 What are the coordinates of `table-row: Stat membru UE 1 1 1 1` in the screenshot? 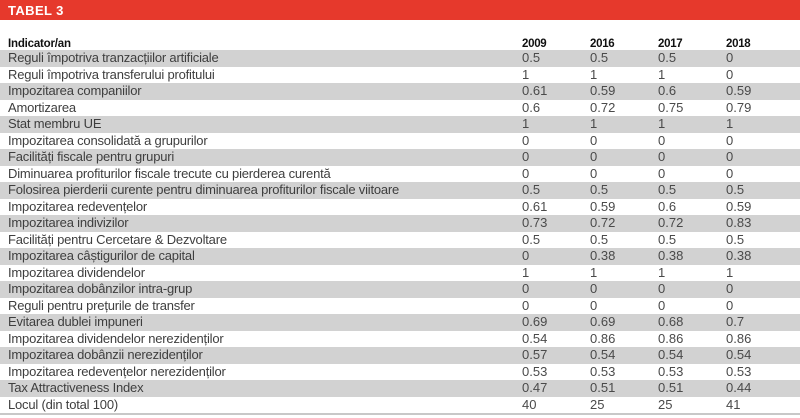 It's located at (400, 124).